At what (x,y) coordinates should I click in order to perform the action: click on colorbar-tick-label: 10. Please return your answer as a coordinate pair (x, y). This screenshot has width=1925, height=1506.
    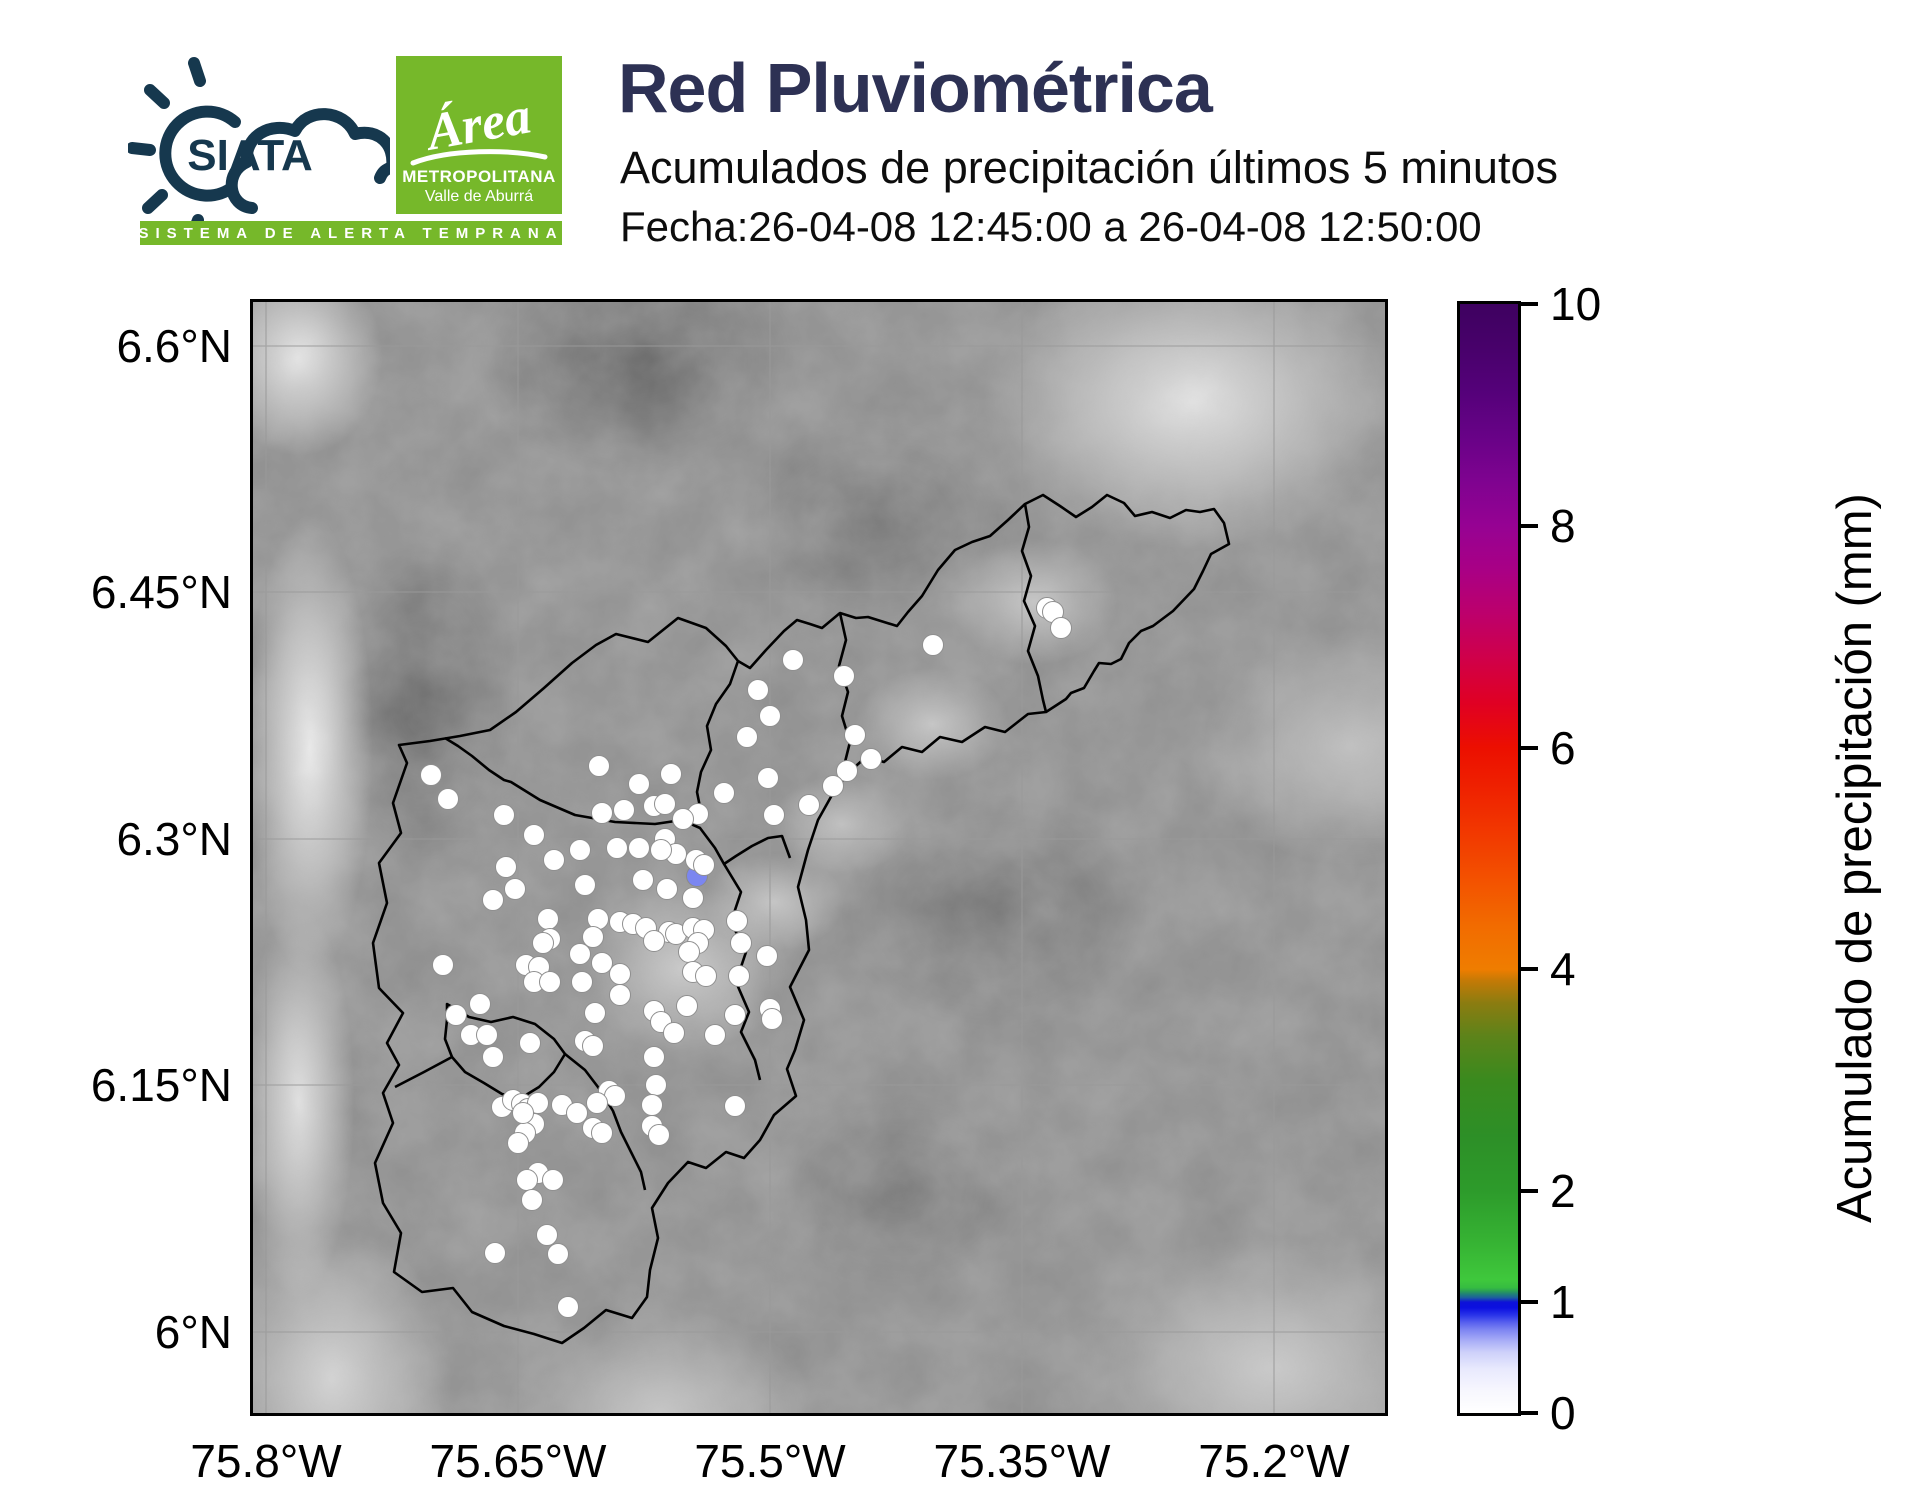
    Looking at the image, I should click on (1576, 304).